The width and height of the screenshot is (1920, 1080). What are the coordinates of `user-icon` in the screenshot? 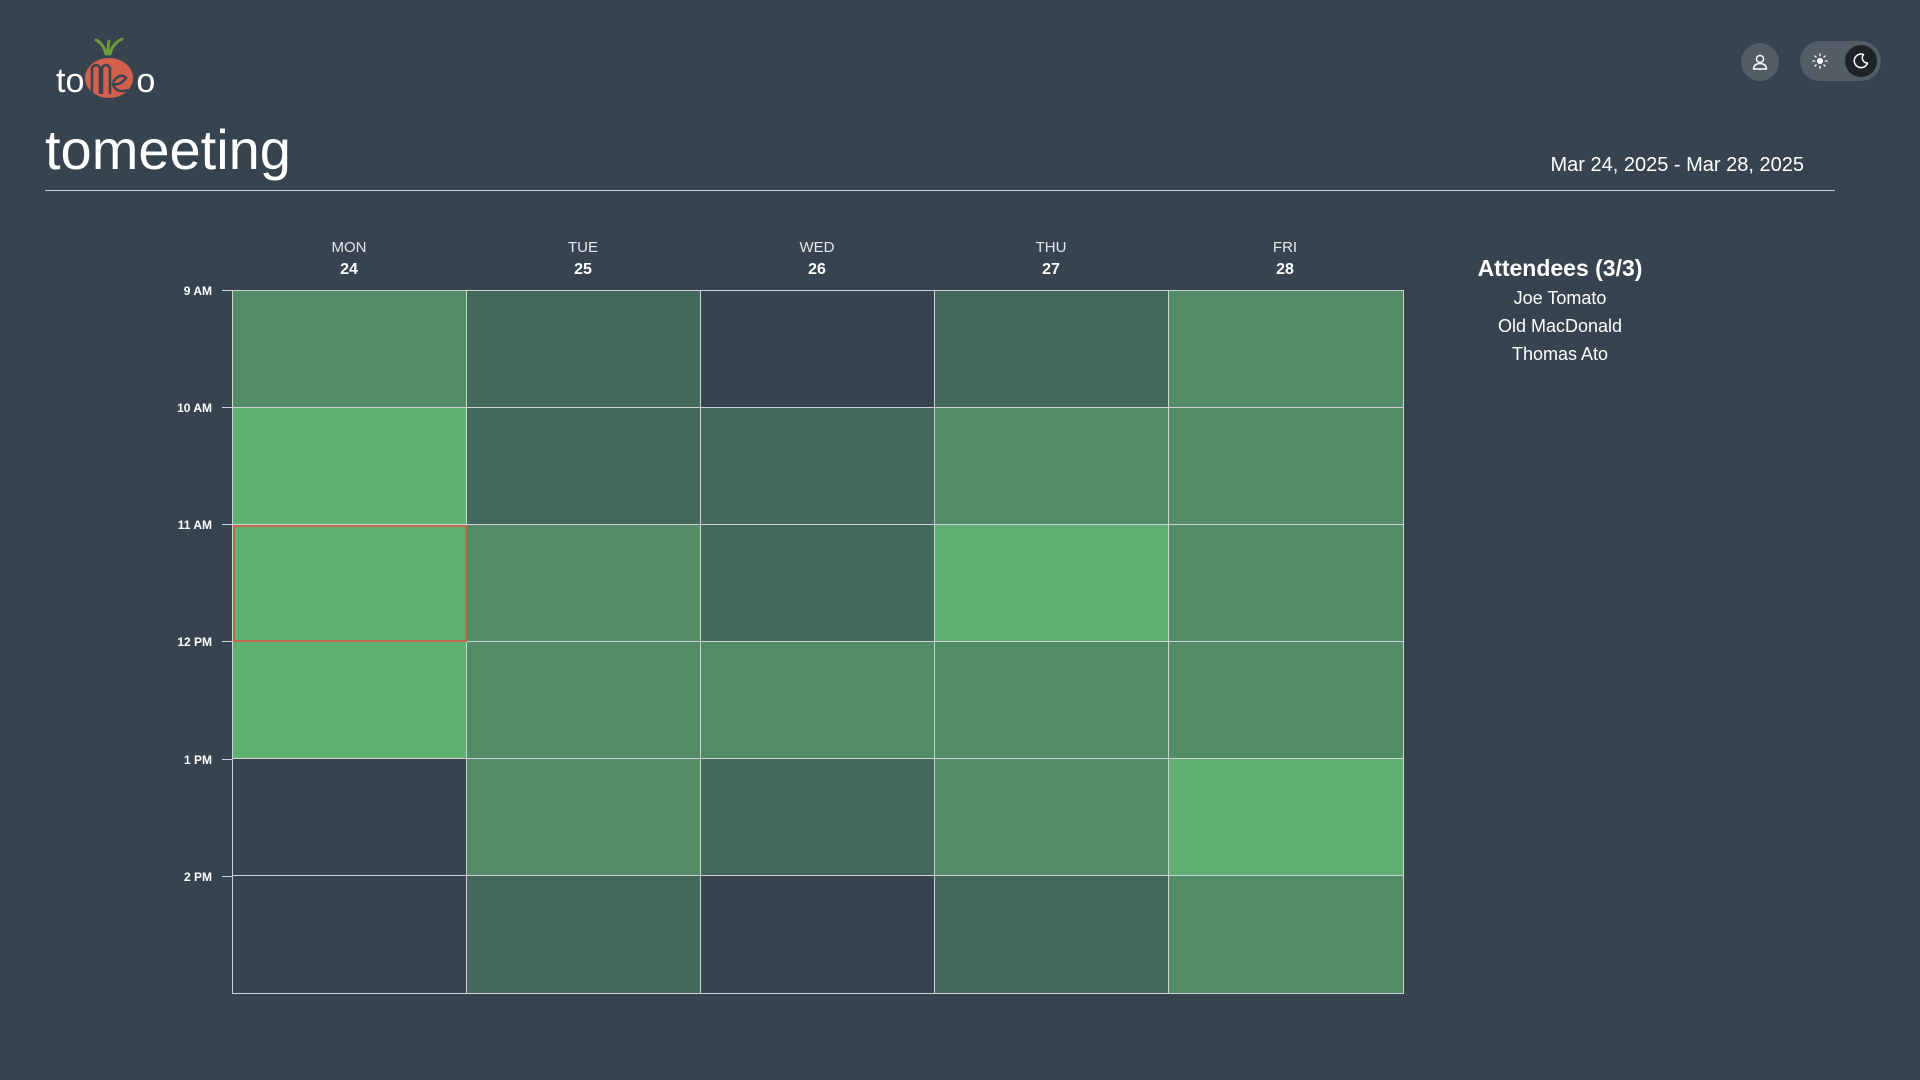 It's located at (1760, 62).